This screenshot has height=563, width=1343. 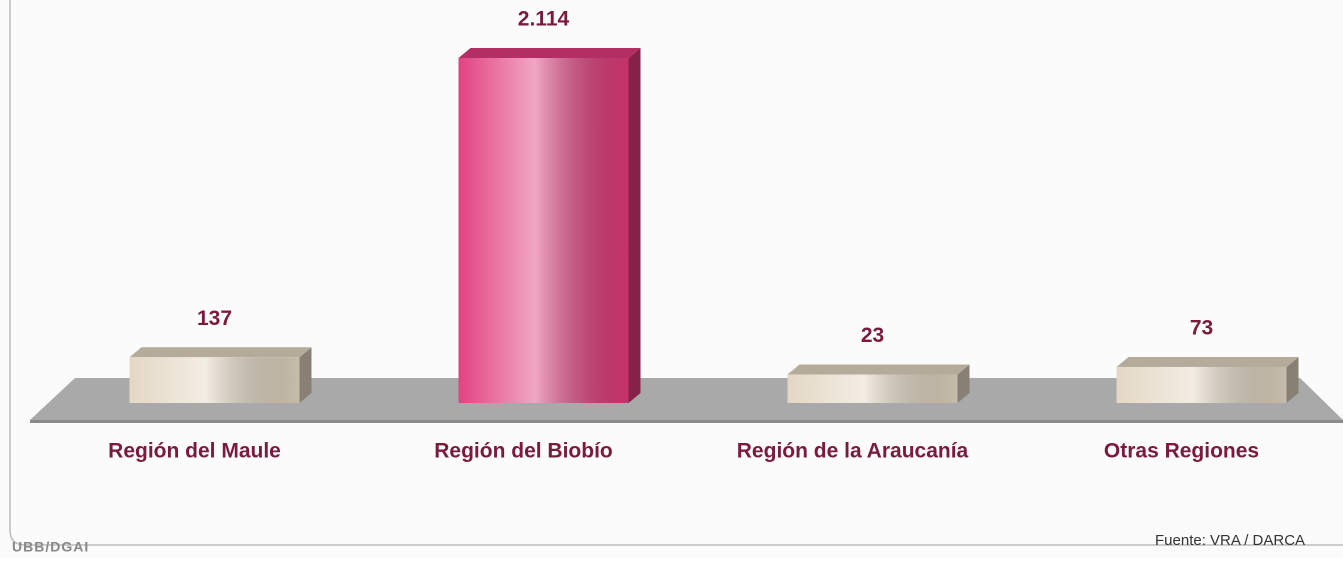 What do you see at coordinates (544, 19) in the screenshot?
I see `value-label: 2.114` at bounding box center [544, 19].